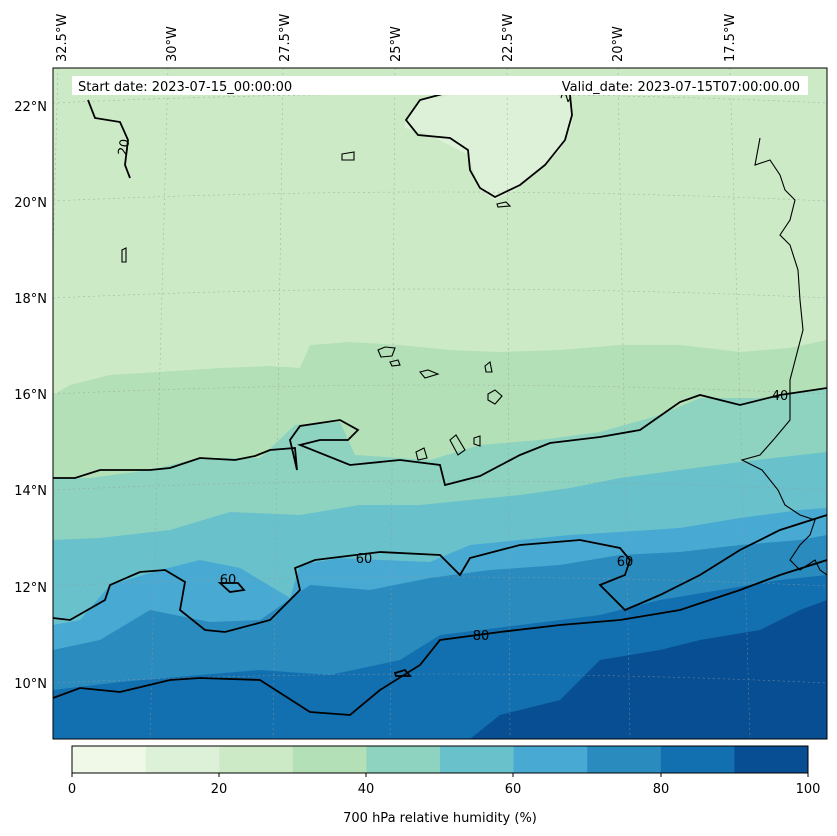 The image size is (837, 836). What do you see at coordinates (109, 139) in the screenshot?
I see `contour-20-west` at bounding box center [109, 139].